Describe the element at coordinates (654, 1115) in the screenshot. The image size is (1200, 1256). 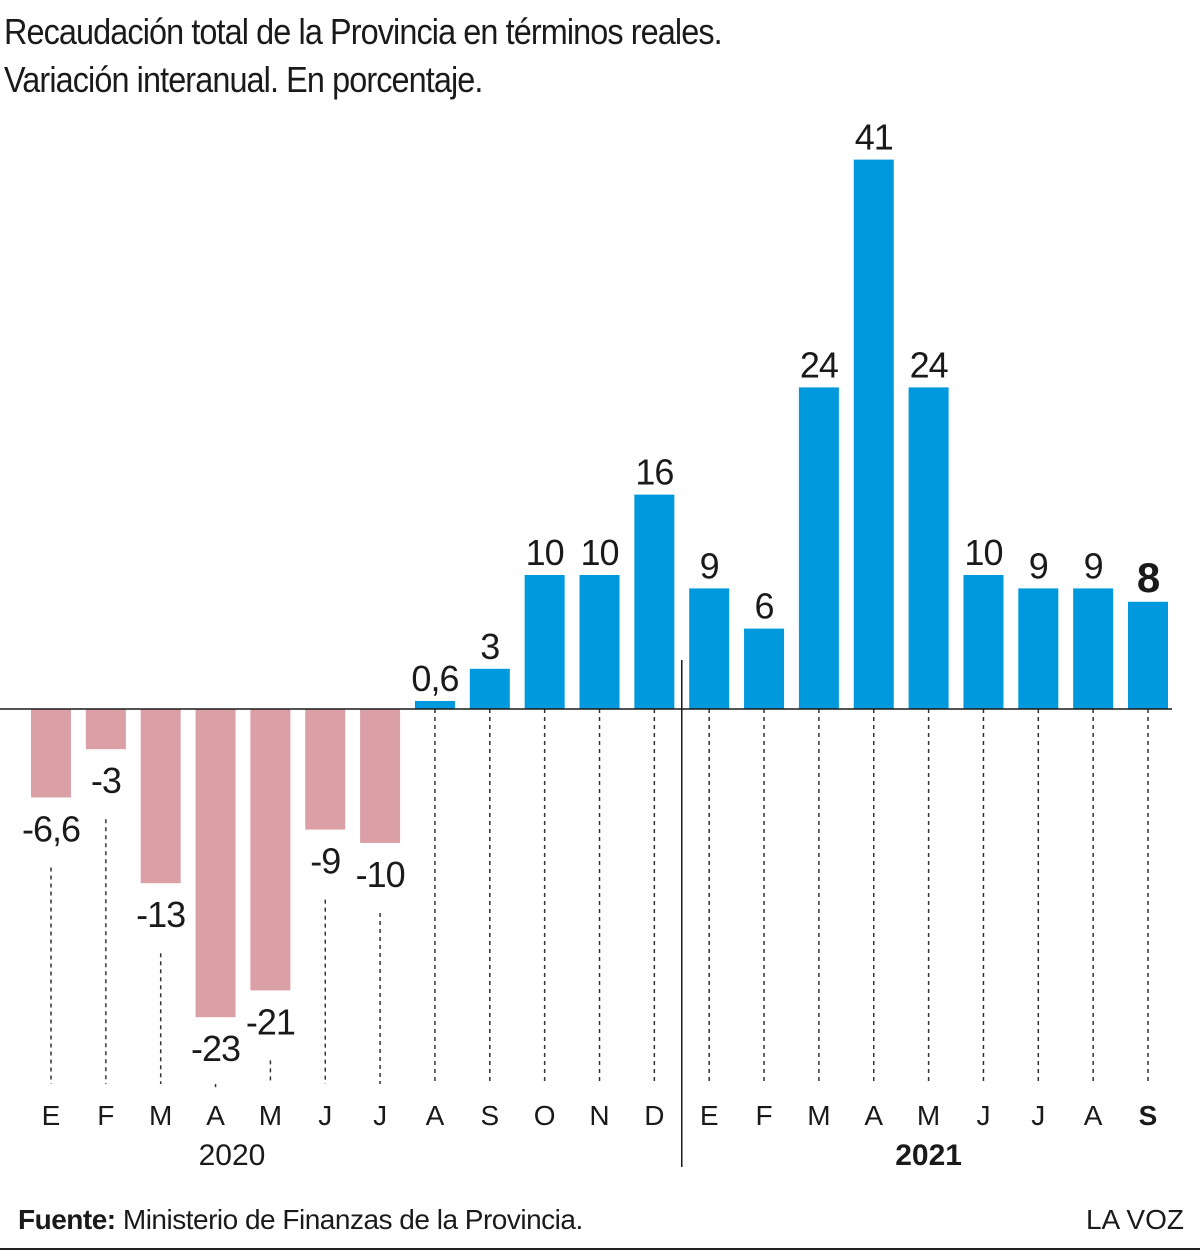
I see `x-tick-label: D` at that location.